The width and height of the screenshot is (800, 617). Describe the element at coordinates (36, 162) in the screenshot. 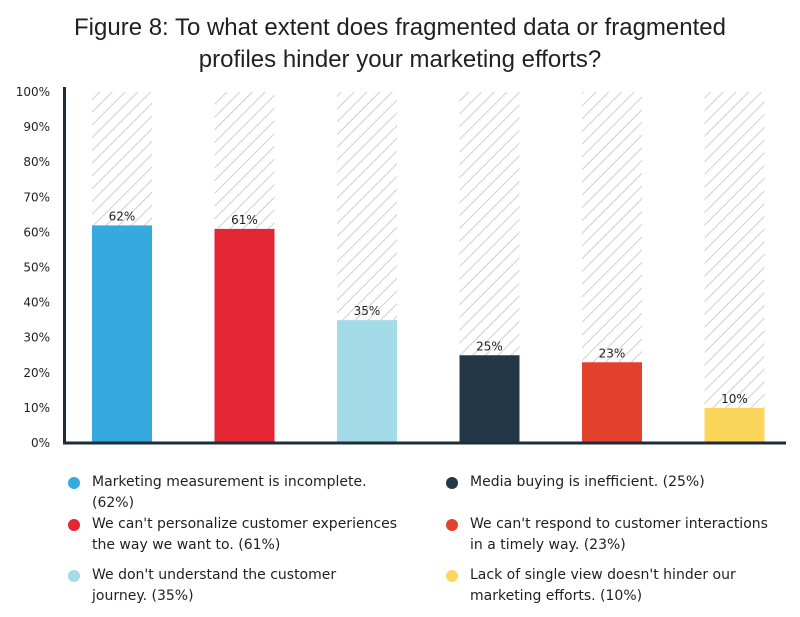

I see `y-tick-label: 80%` at that location.